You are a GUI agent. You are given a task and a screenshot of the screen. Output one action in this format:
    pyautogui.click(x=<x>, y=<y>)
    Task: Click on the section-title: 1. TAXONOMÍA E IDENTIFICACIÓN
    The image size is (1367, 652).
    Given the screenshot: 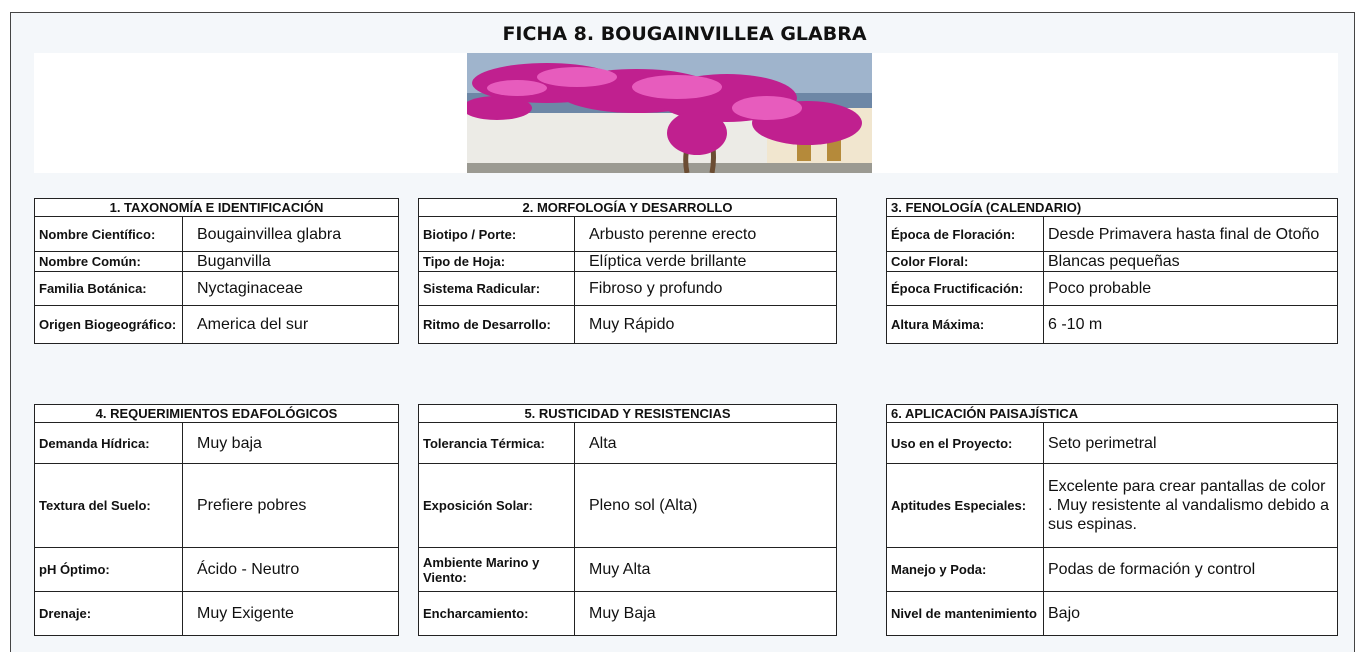 What is the action you would take?
    pyautogui.click(x=216, y=207)
    